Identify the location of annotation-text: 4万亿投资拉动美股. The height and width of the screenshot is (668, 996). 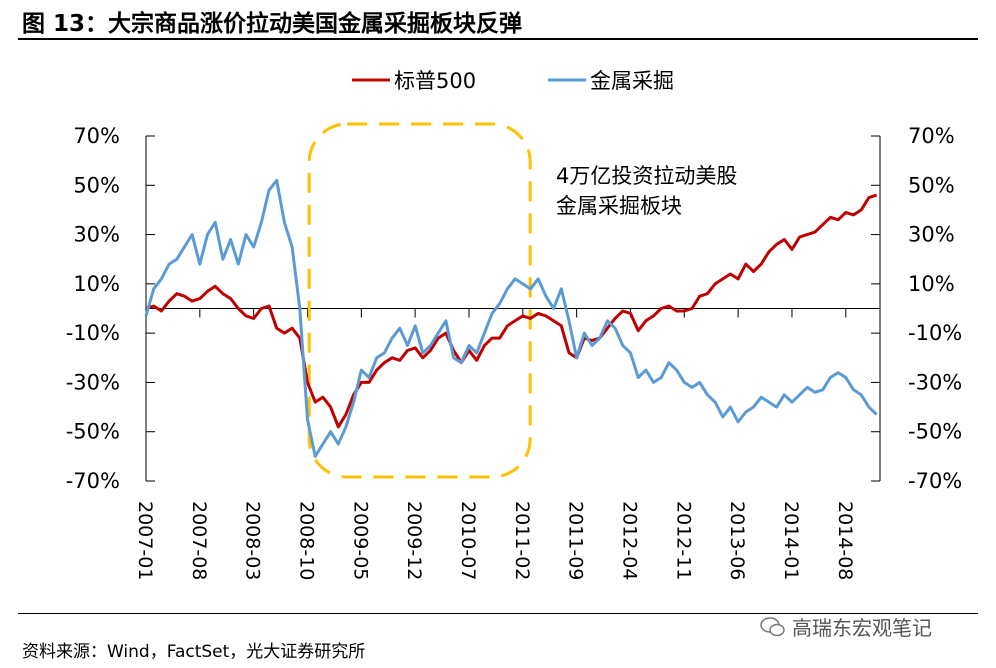
(646, 176).